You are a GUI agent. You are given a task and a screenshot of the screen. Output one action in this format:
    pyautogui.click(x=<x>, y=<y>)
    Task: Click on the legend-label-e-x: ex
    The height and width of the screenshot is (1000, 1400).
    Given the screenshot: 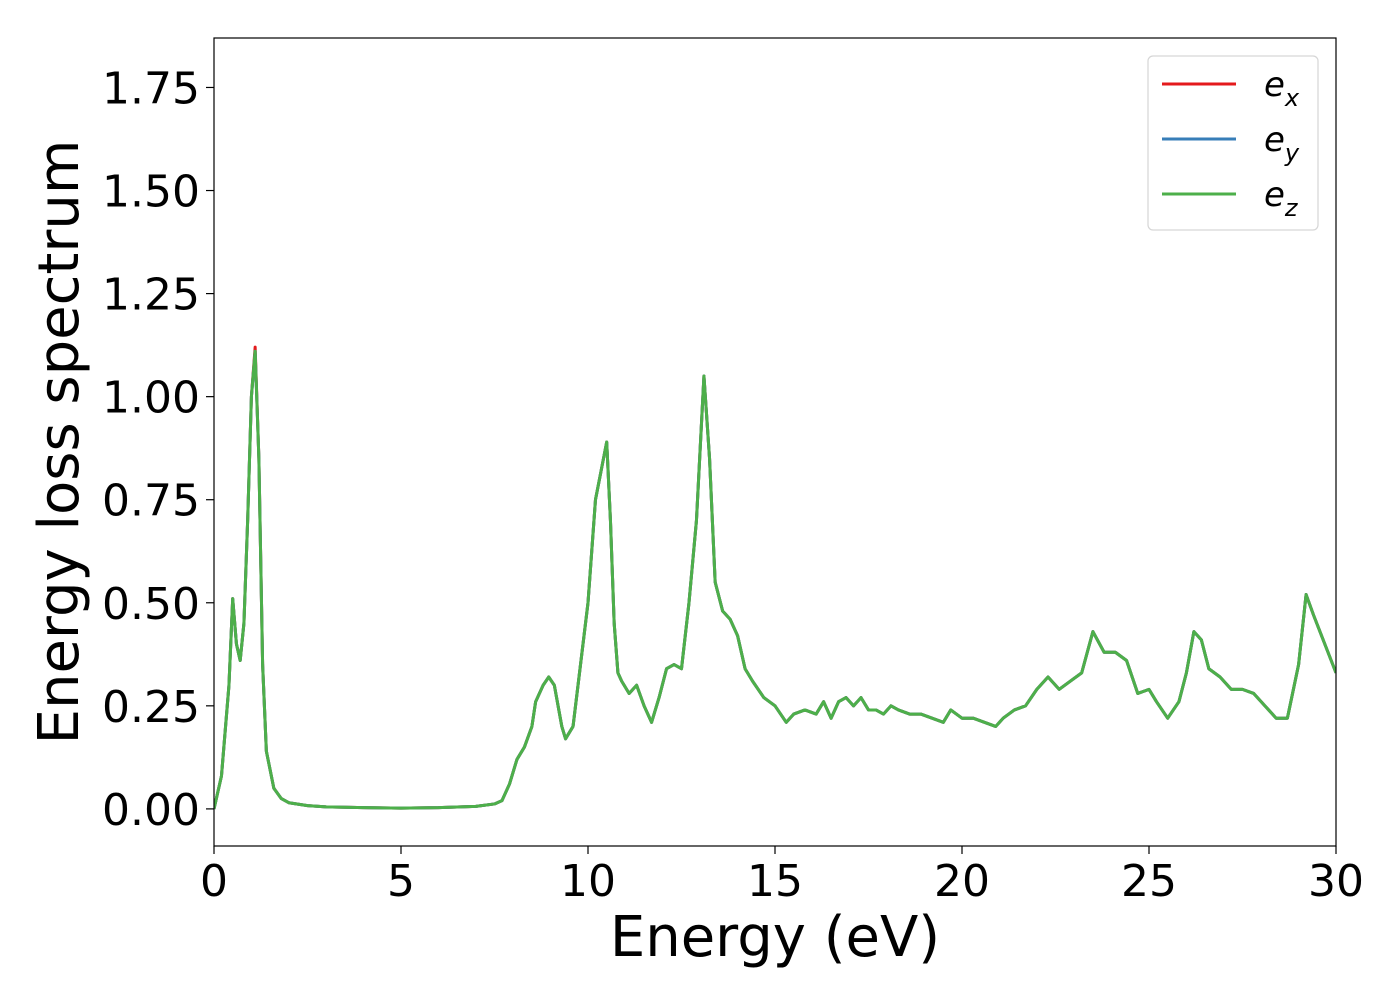 What is the action you would take?
    pyautogui.click(x=1282, y=88)
    